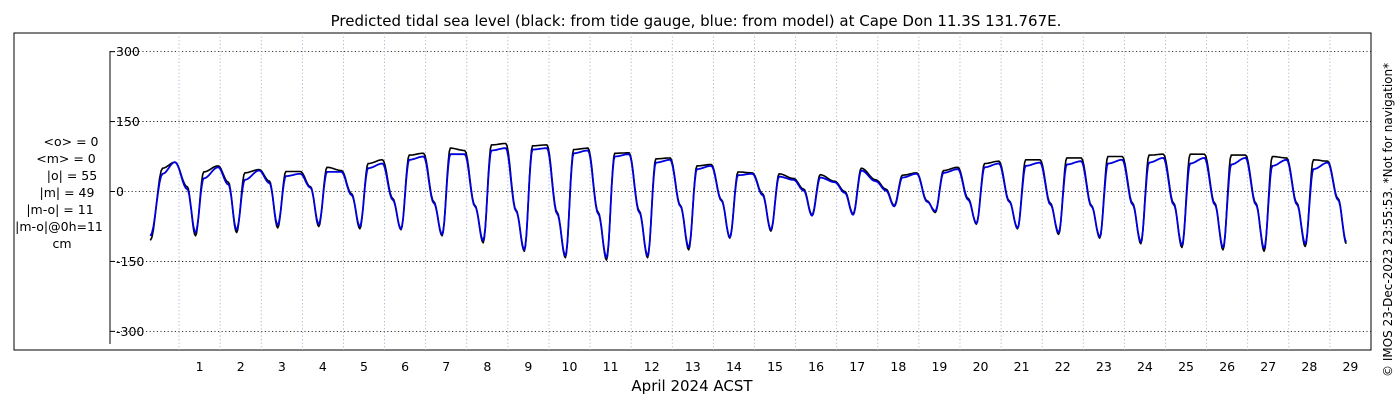  Describe the element at coordinates (282, 366) in the screenshot. I see `x-tick-label: 3` at that location.